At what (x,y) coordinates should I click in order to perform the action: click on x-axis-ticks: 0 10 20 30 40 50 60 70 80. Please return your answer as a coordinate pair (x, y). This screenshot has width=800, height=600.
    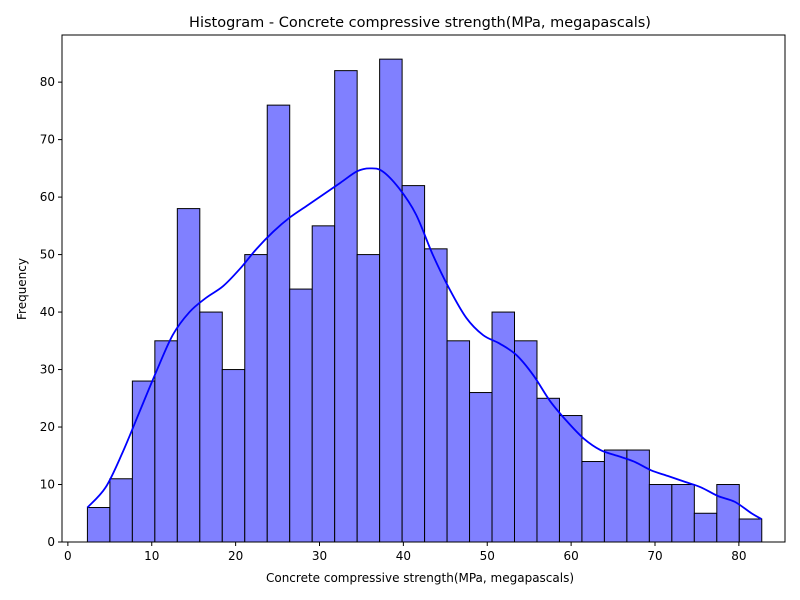
    Looking at the image, I should click on (405, 552).